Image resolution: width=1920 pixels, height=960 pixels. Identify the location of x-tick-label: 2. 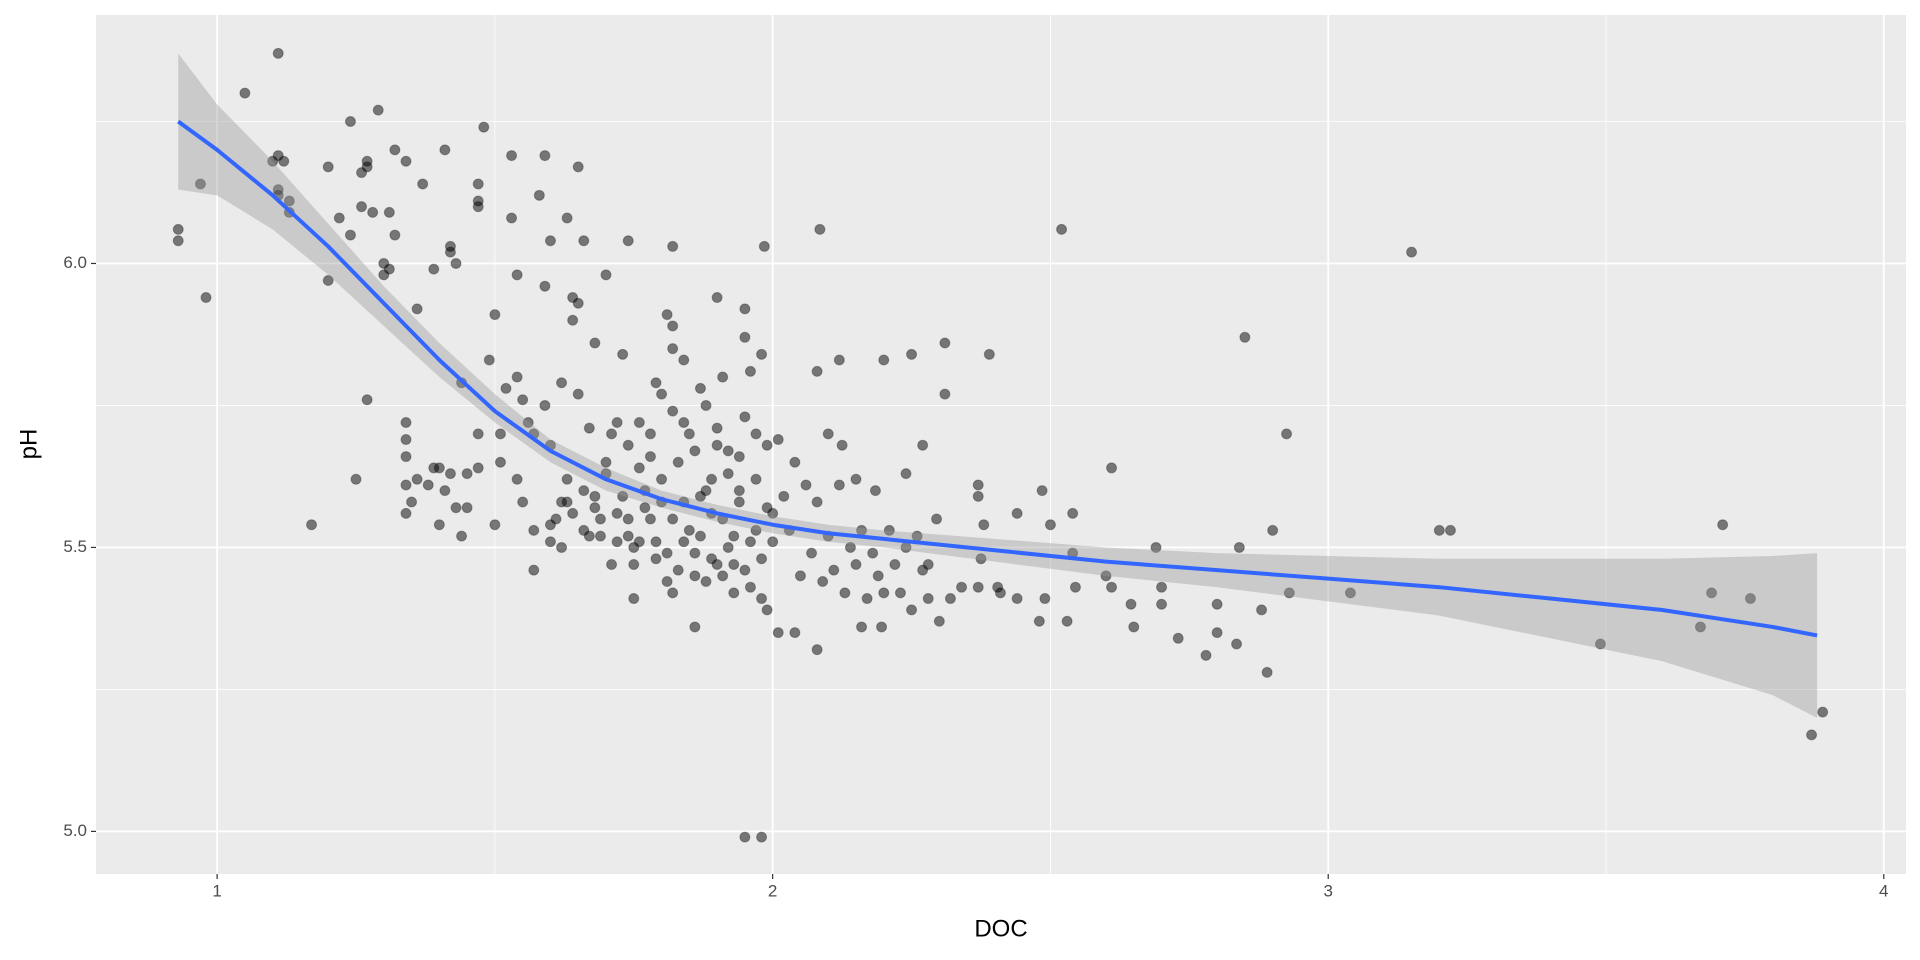
(772, 890).